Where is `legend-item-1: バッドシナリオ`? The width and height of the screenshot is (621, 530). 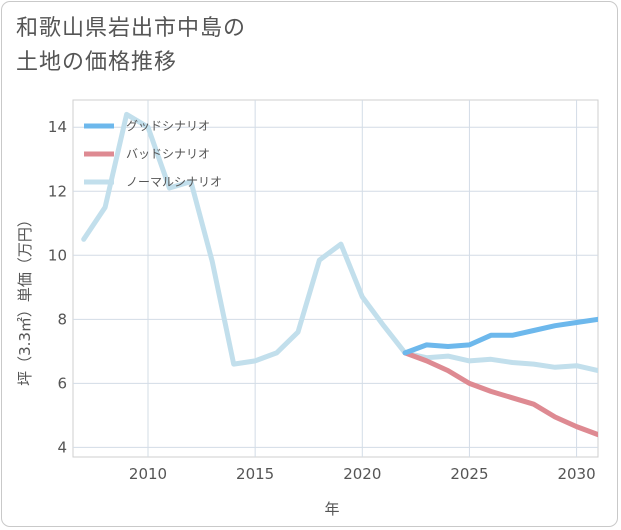 legend-item-1: バッドシナリオ is located at coordinates (147, 154).